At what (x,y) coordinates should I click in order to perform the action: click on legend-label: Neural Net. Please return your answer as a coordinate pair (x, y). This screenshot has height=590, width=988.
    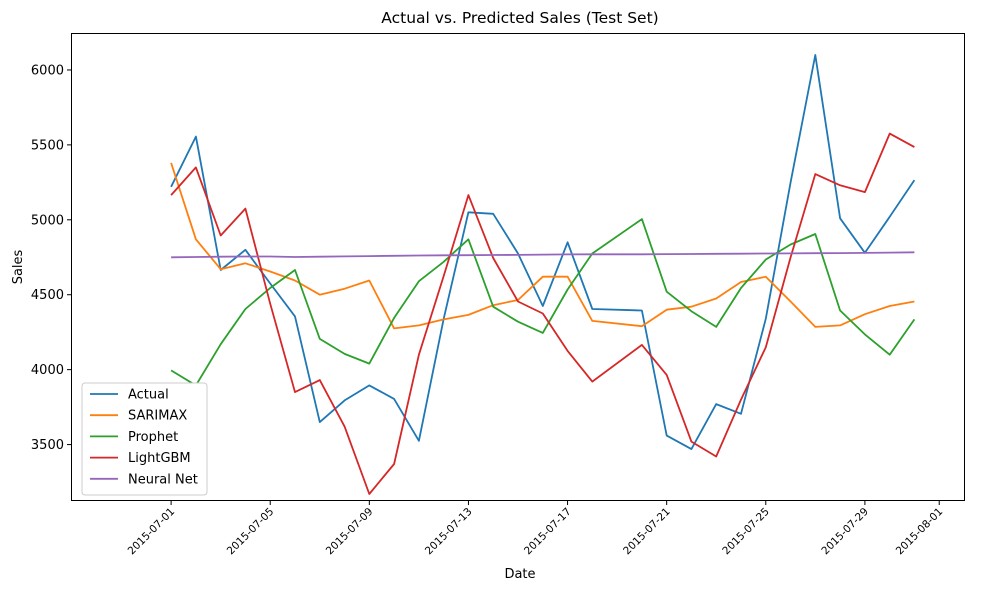
    Looking at the image, I should click on (163, 479).